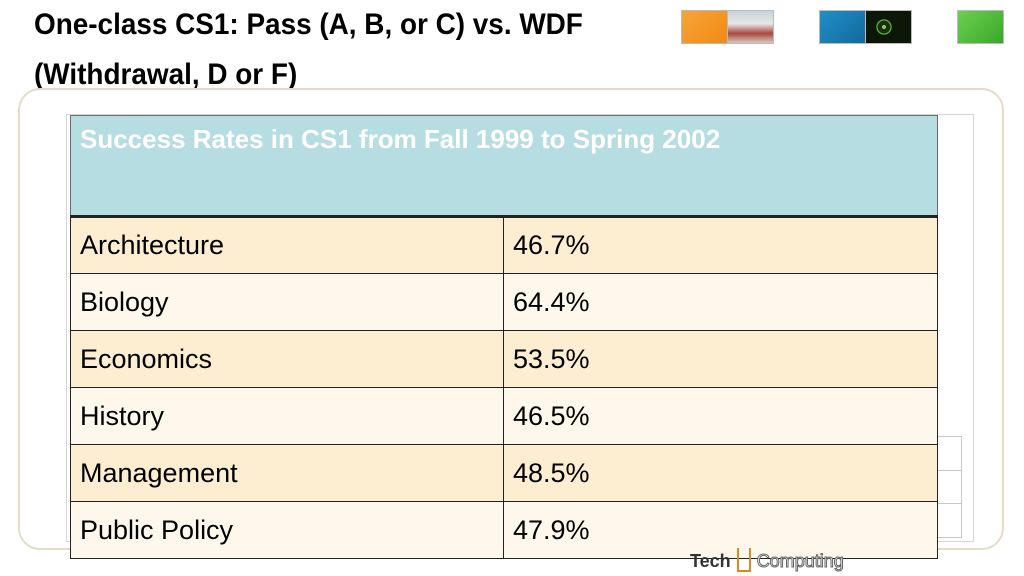 This screenshot has width=1024, height=576. Describe the element at coordinates (287, 473) in the screenshot. I see `major-cell: Management` at that location.